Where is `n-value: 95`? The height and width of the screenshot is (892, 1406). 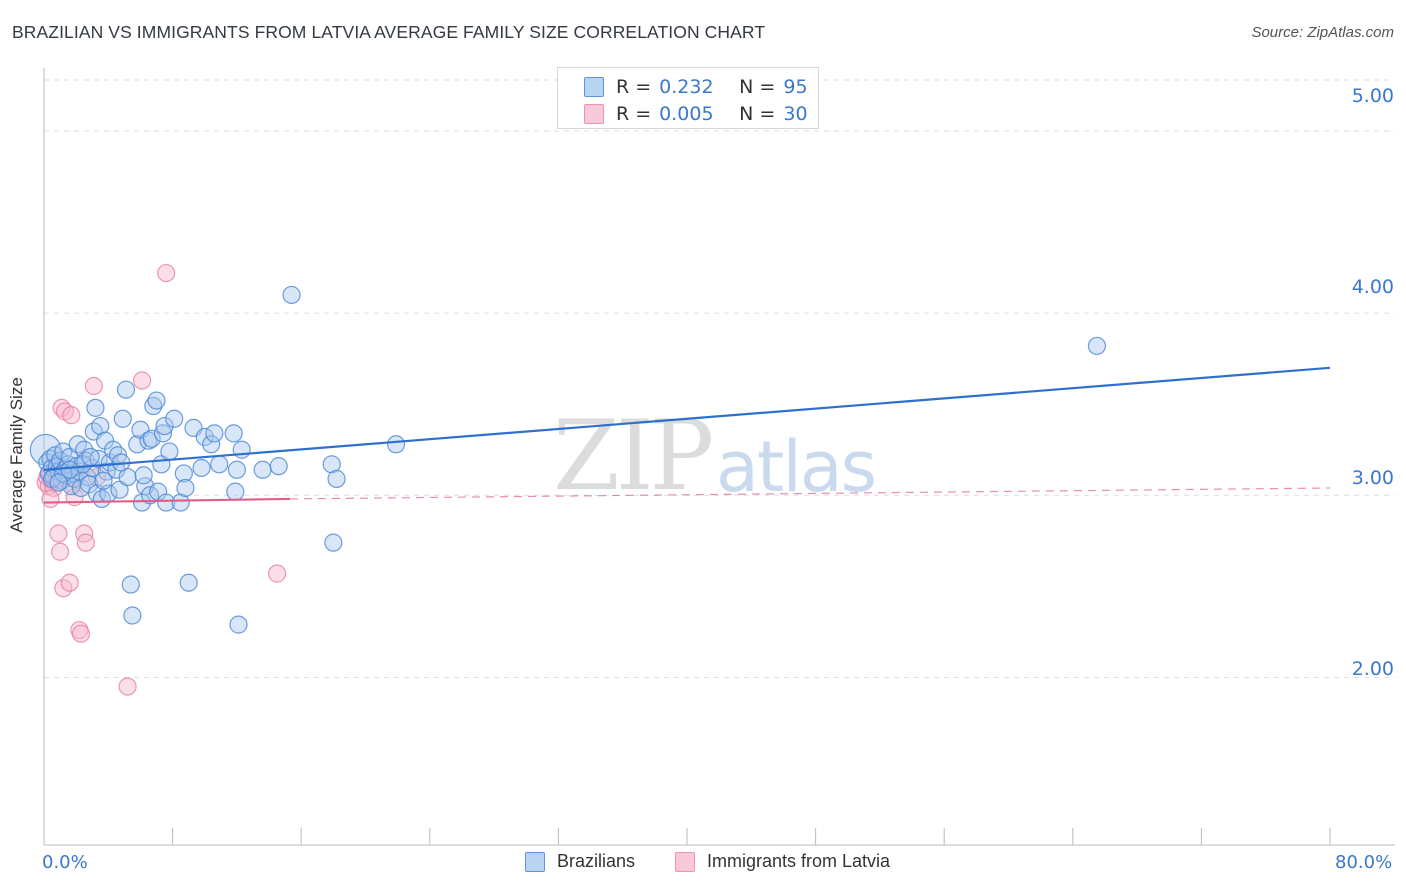 n-value: 95 is located at coordinates (795, 87).